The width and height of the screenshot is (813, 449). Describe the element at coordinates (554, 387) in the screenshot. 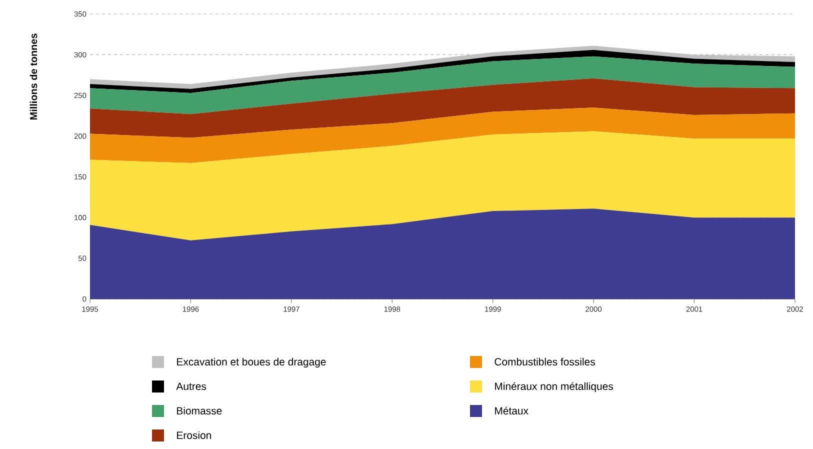

I see `legend-label: Minéraux non métalliques` at that location.